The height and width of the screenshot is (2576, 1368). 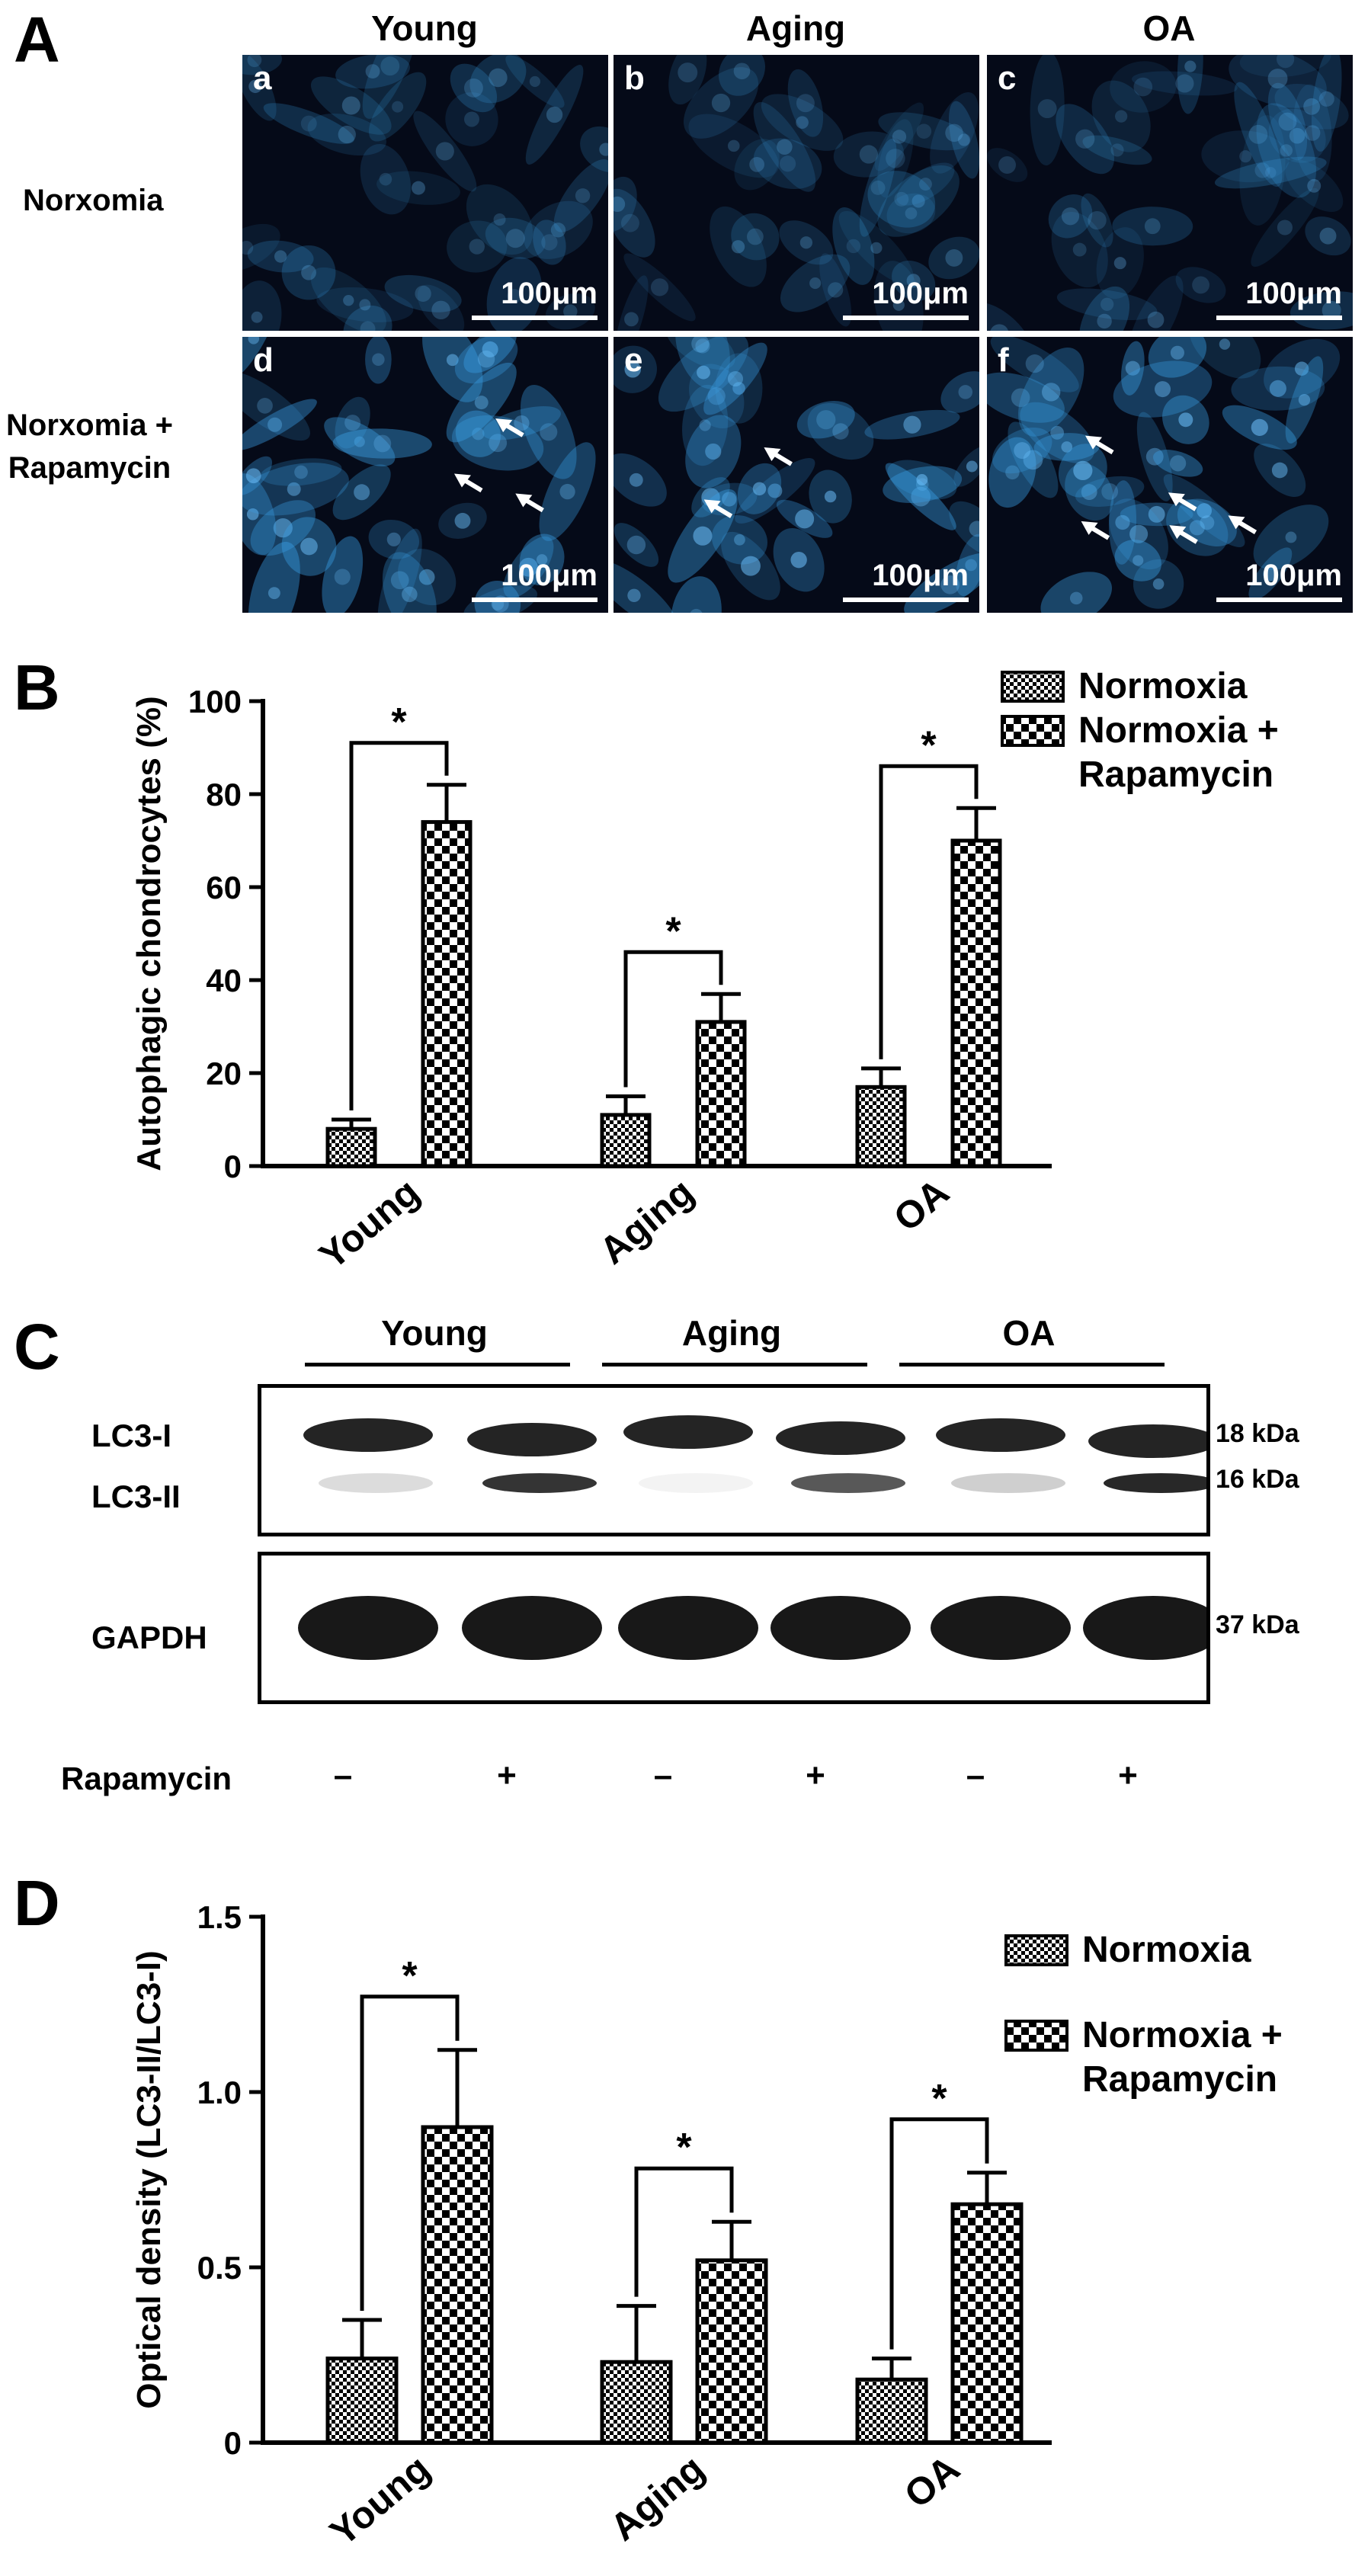 I want to click on legend-label: Normoxia +, so click(x=1182, y=2035).